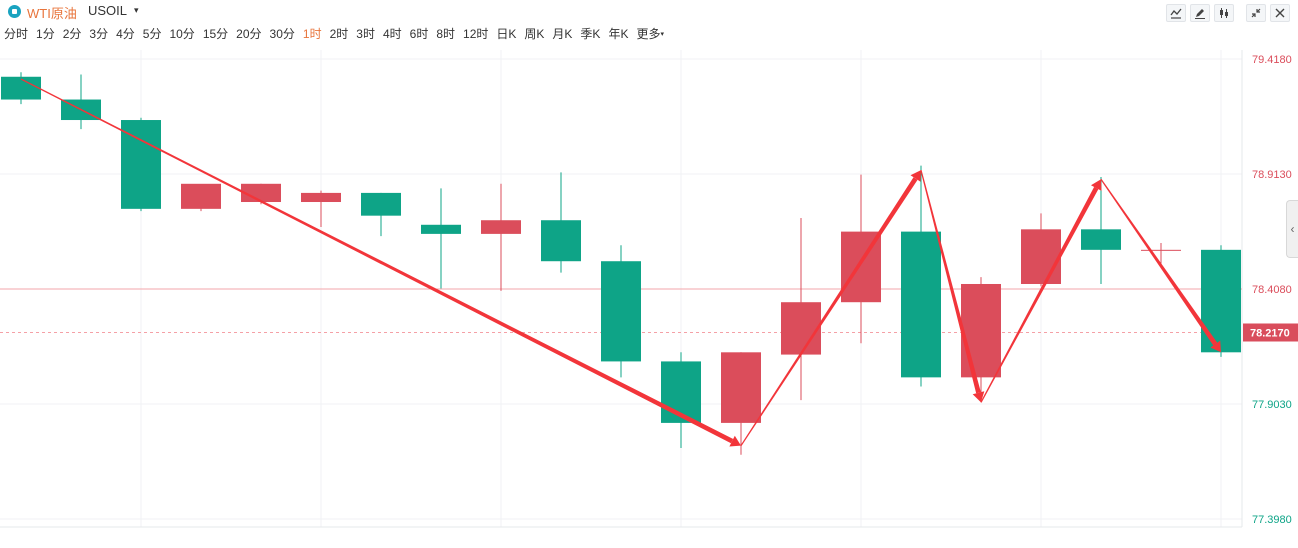  I want to click on y-tick-label-1: 78.9130, so click(1272, 175).